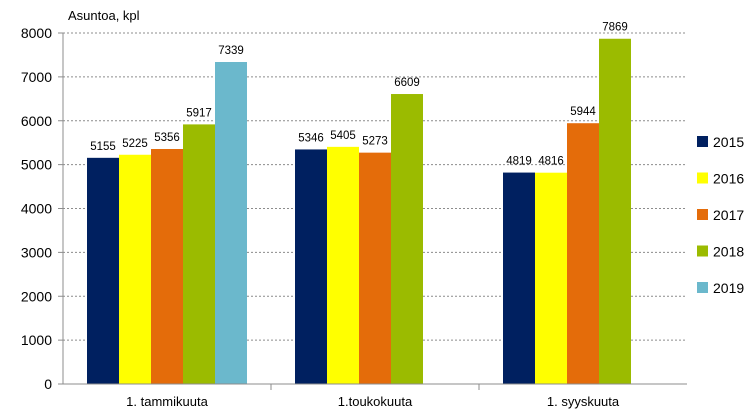 The image size is (754, 413). I want to click on data-label: 7869, so click(615, 28).